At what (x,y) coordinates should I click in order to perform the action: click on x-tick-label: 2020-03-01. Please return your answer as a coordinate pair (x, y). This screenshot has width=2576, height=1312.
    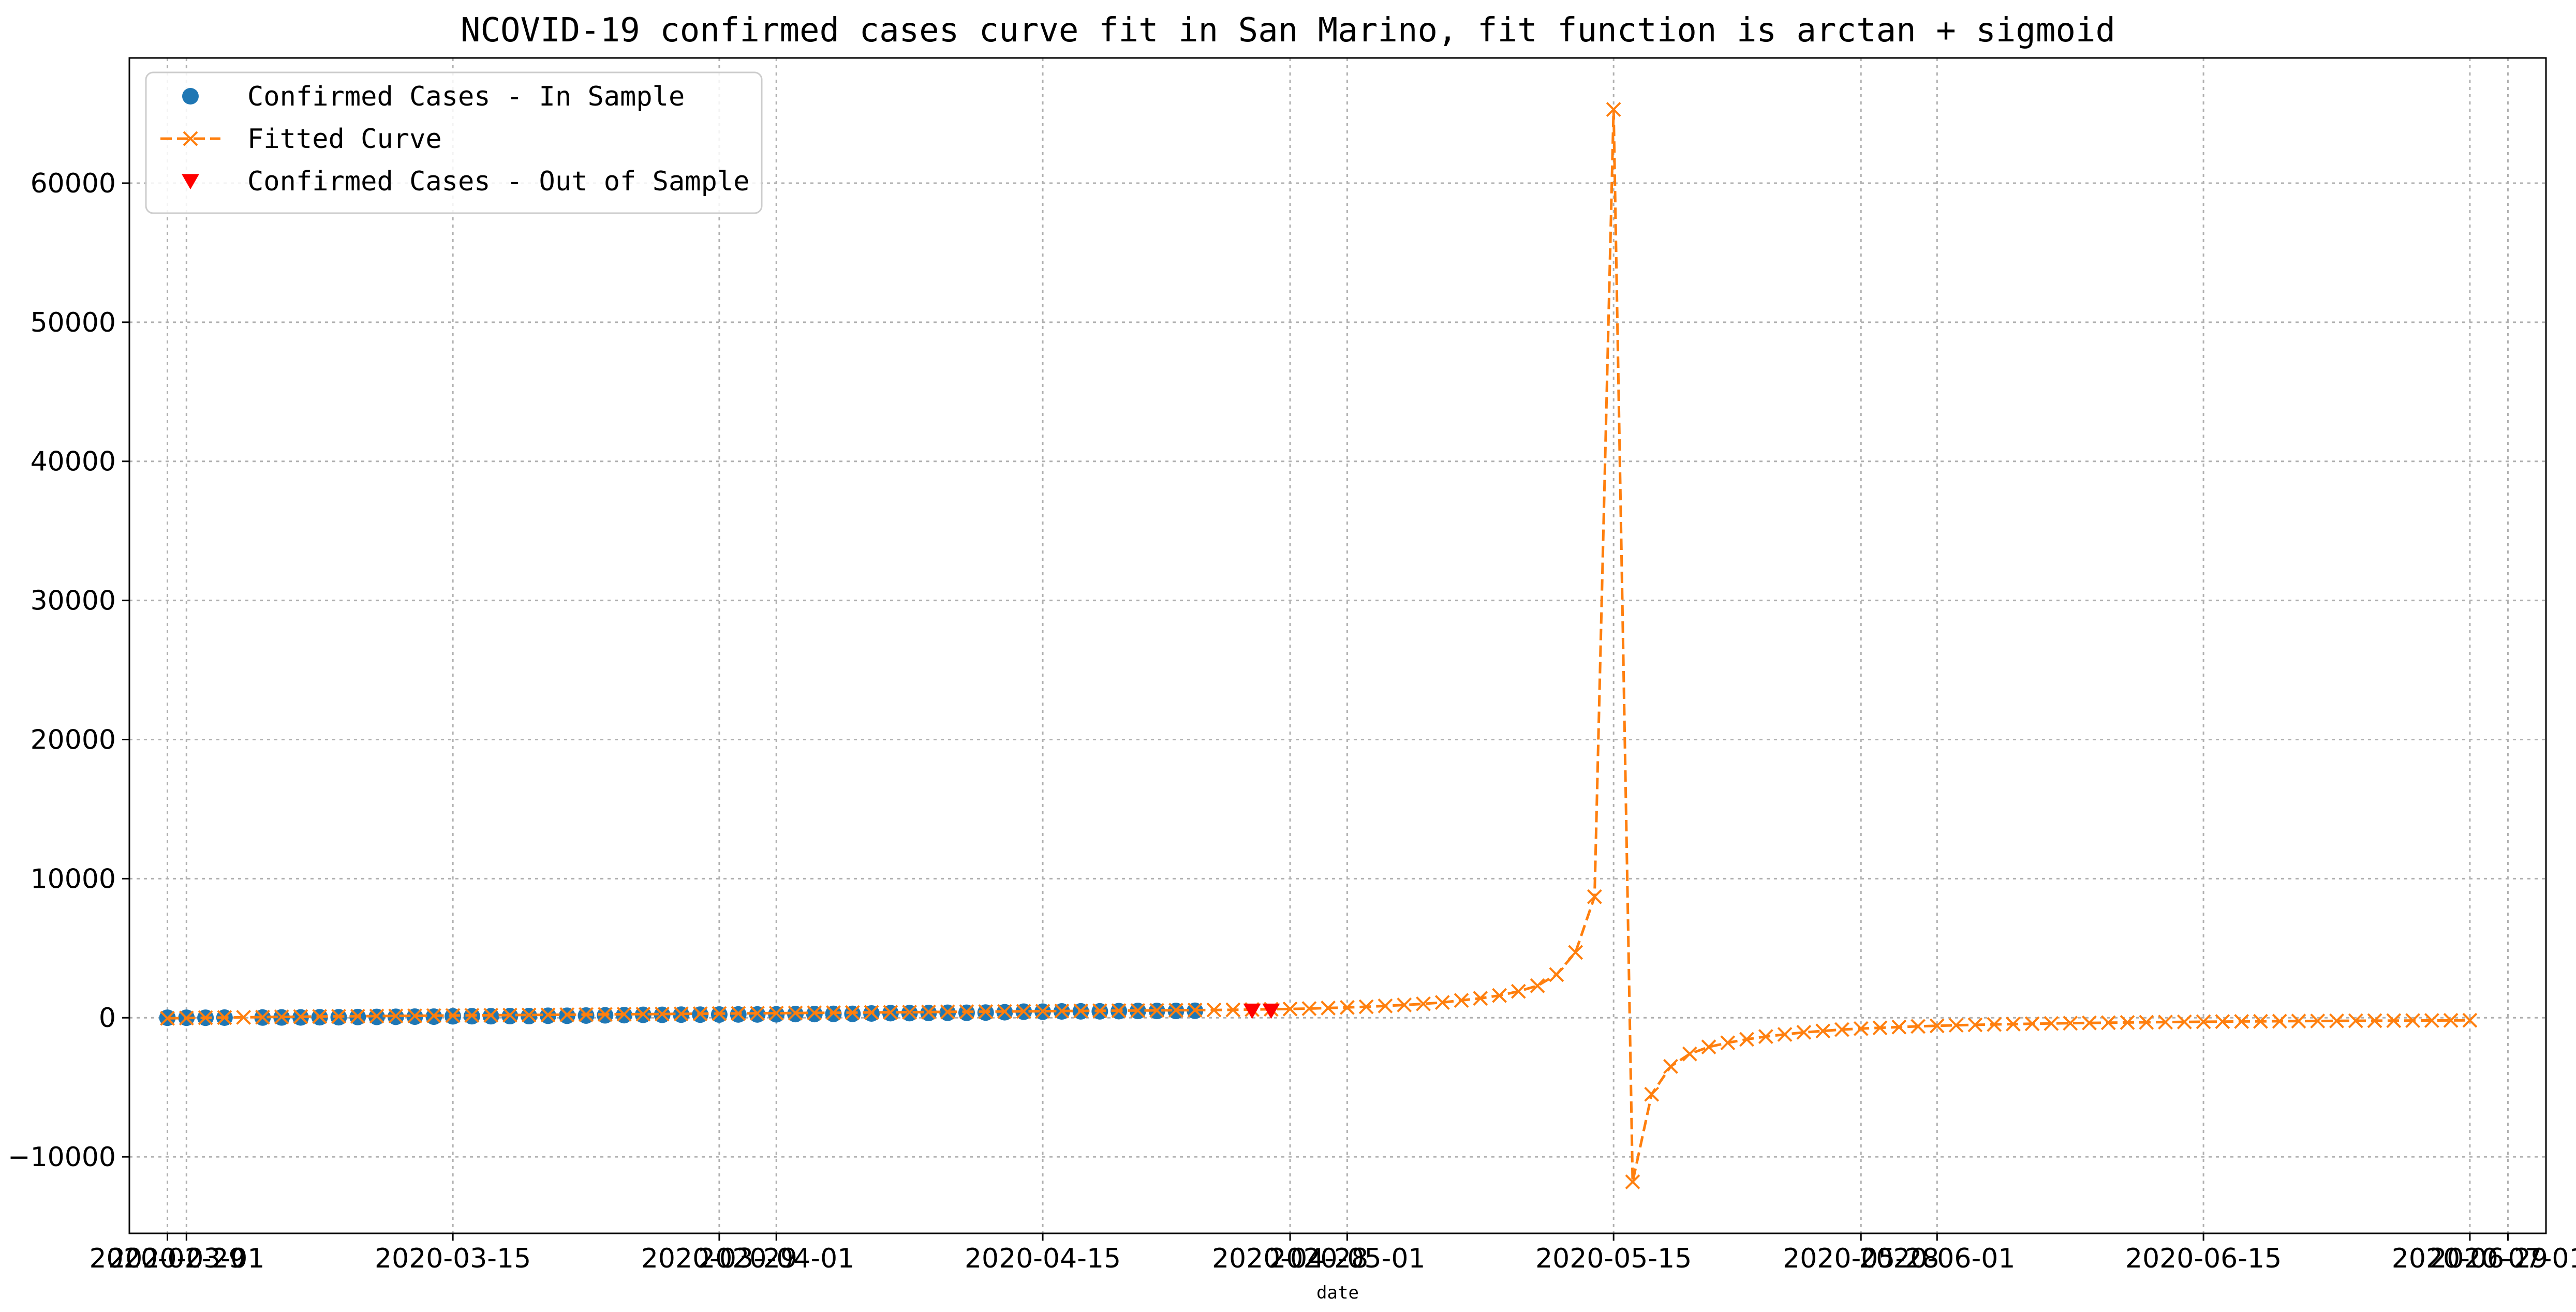
    Looking at the image, I should click on (186, 1258).